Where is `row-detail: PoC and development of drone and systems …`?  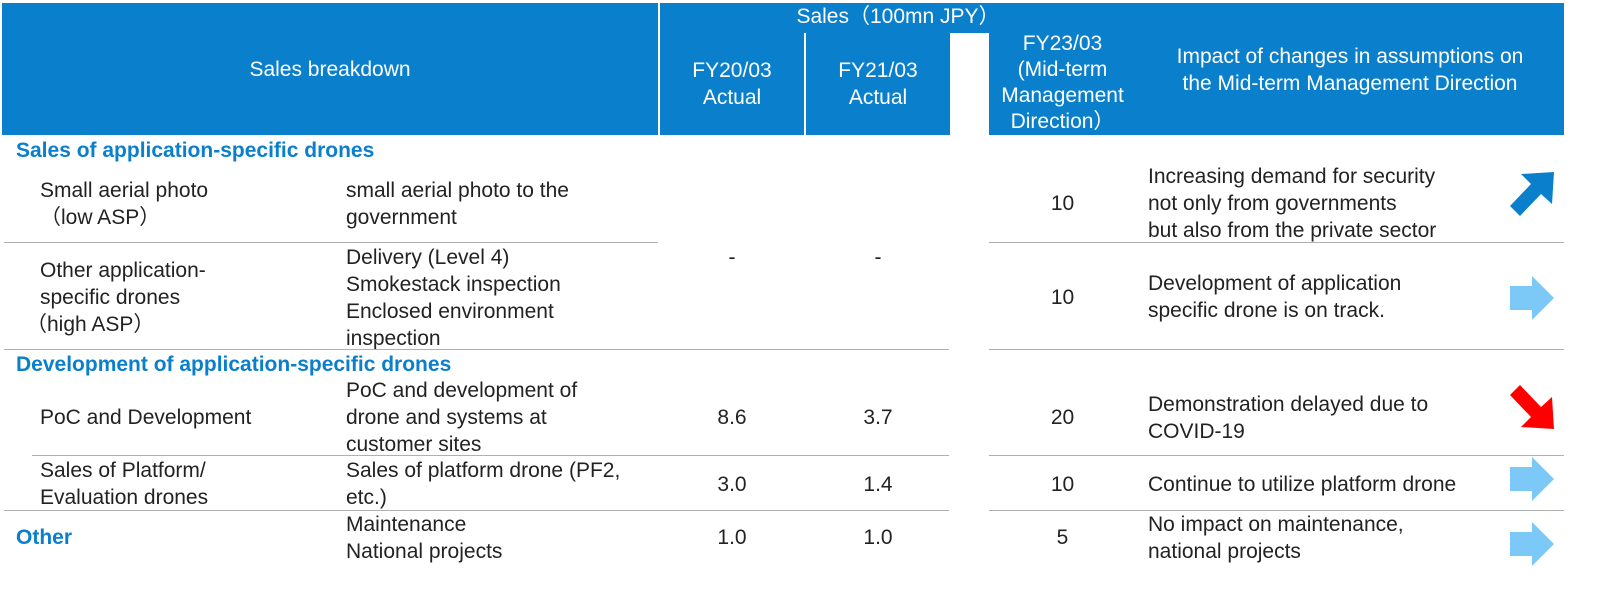
row-detail: PoC and development of drone and systems … is located at coordinates (462, 417).